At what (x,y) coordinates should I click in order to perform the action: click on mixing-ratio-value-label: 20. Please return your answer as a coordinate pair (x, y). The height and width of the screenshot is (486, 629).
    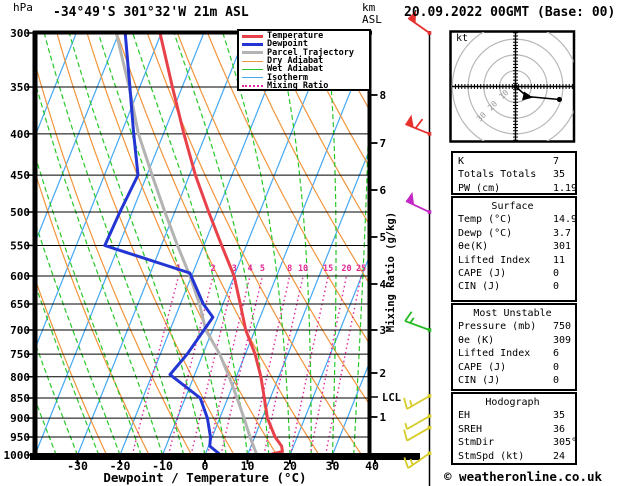
    Looking at the image, I should click on (346, 269).